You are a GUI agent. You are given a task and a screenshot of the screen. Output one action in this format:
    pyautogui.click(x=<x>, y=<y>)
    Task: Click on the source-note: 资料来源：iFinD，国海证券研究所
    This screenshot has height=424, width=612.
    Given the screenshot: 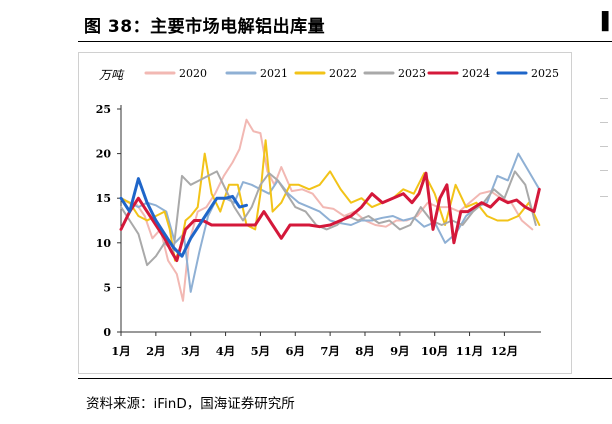 What is the action you would take?
    pyautogui.click(x=190, y=404)
    